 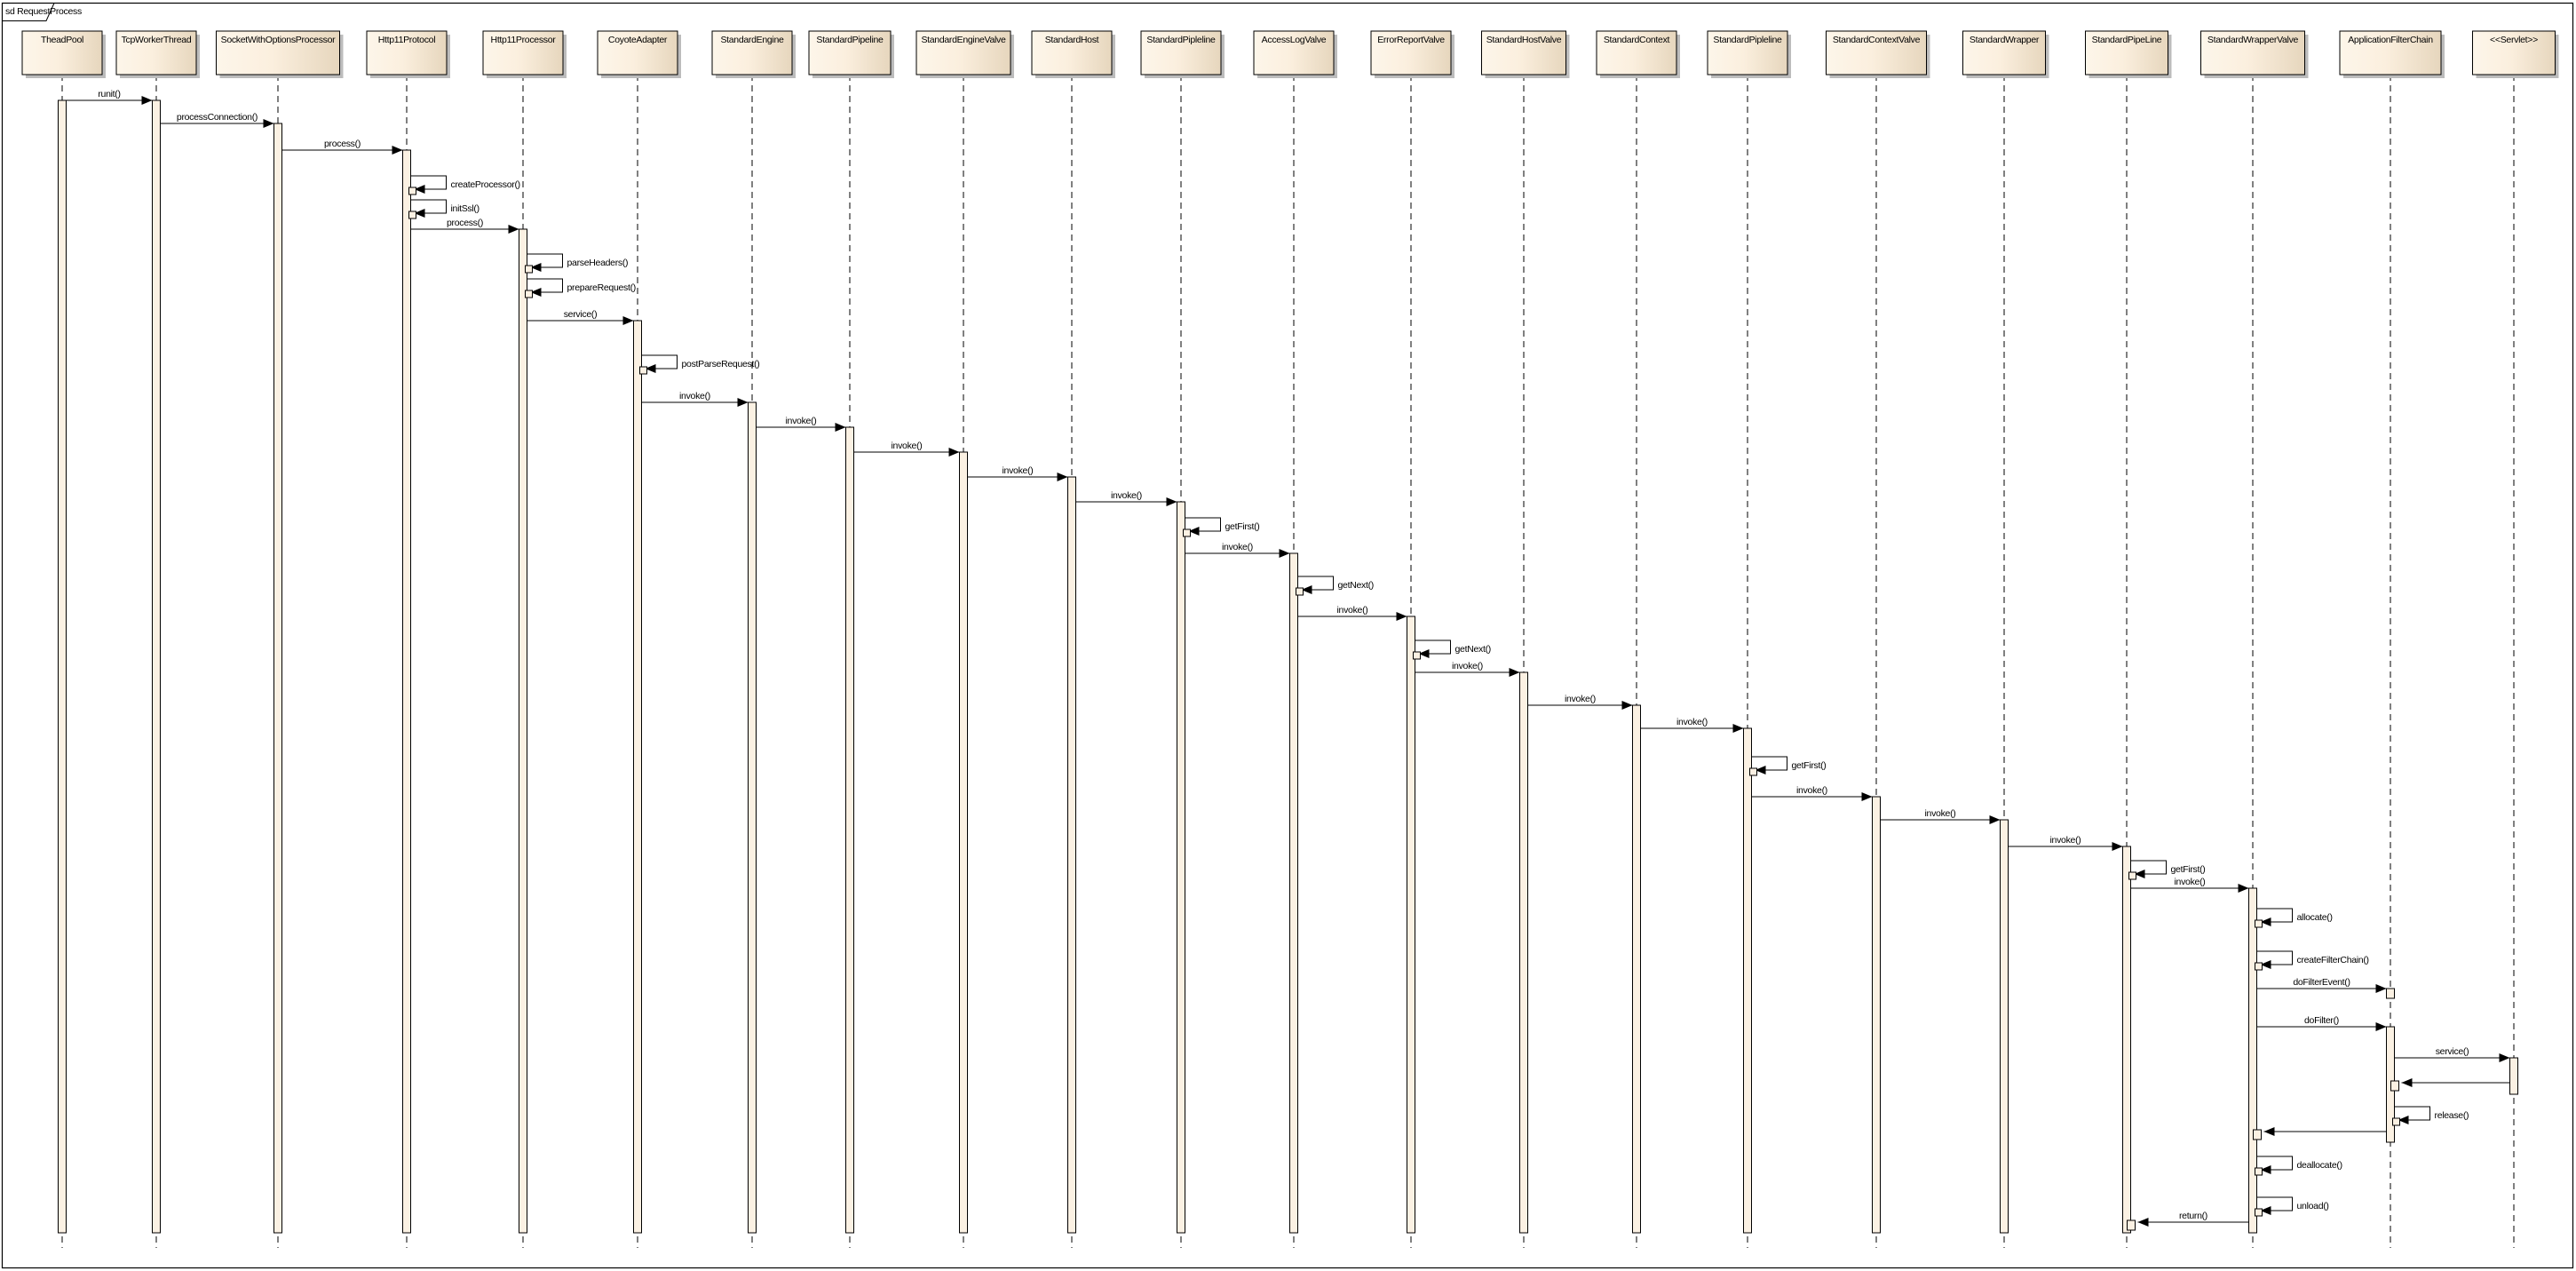 What do you see at coordinates (1878, 639) in the screenshot?
I see `lifeline: StandardContextValve` at bounding box center [1878, 639].